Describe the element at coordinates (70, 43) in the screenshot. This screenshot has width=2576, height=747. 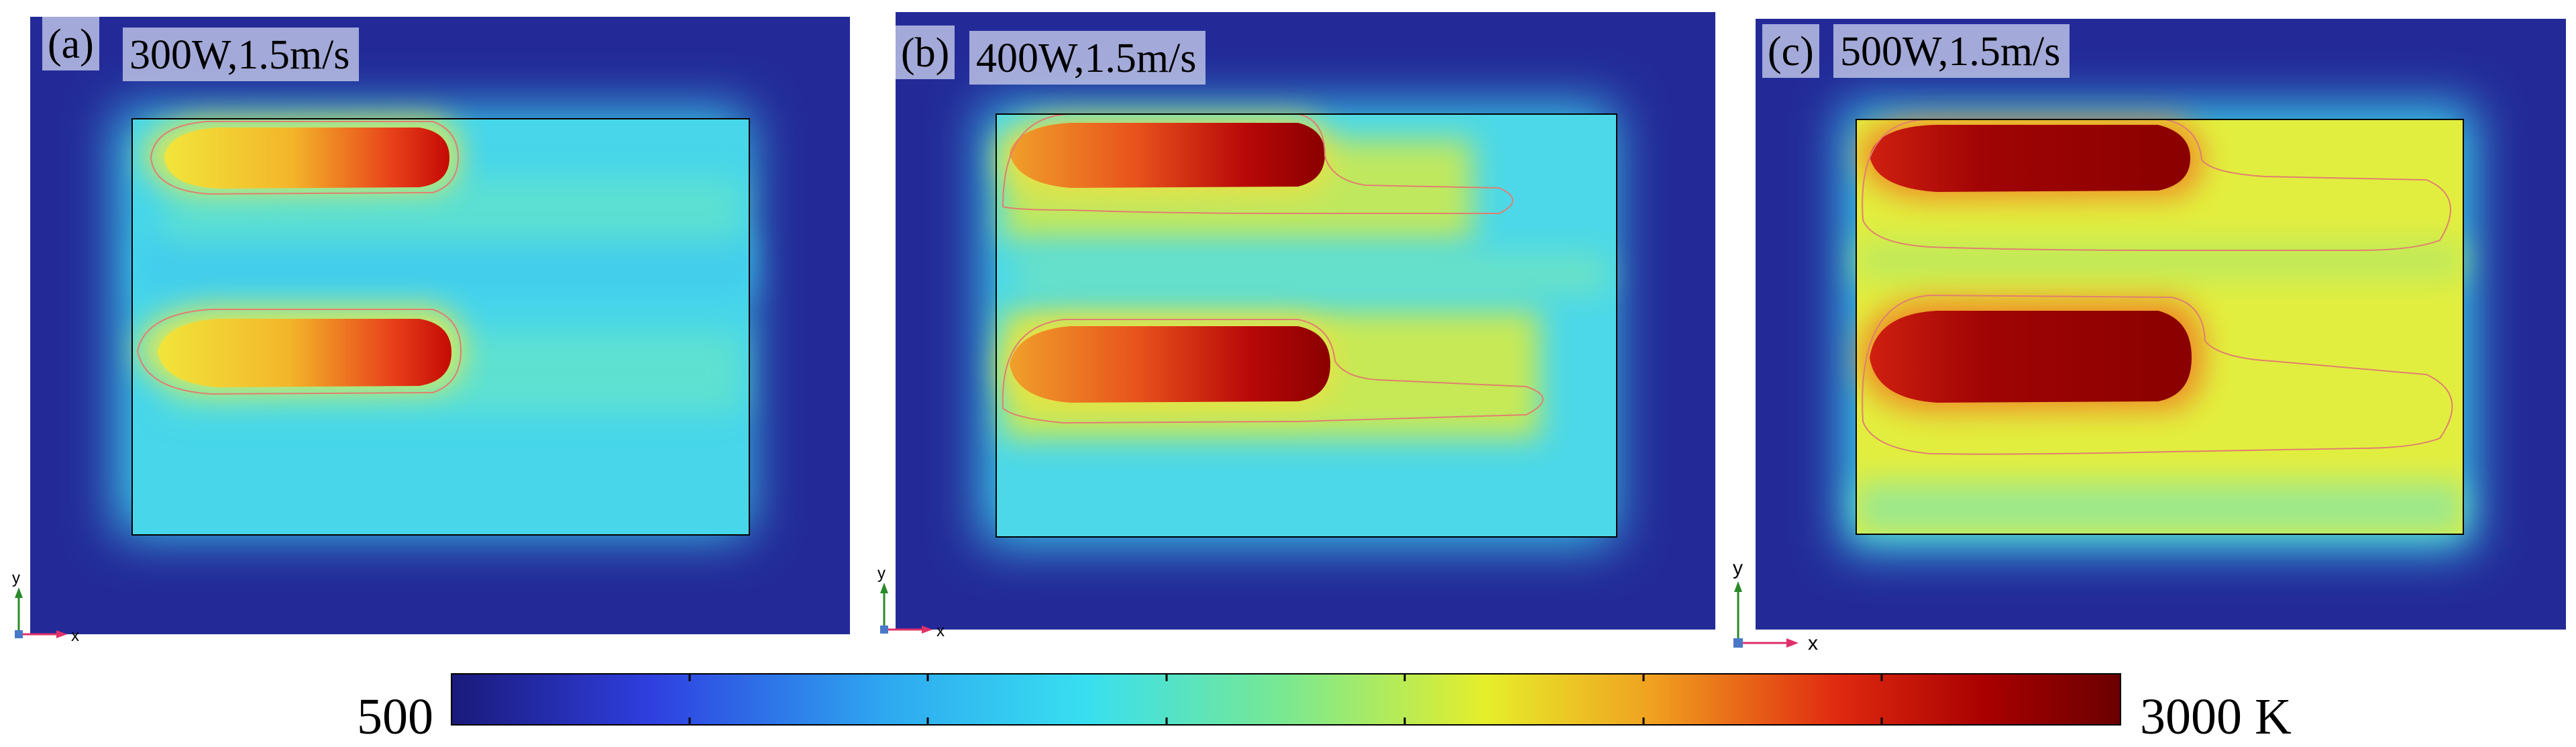
I see `panel-tag-a: (a)` at that location.